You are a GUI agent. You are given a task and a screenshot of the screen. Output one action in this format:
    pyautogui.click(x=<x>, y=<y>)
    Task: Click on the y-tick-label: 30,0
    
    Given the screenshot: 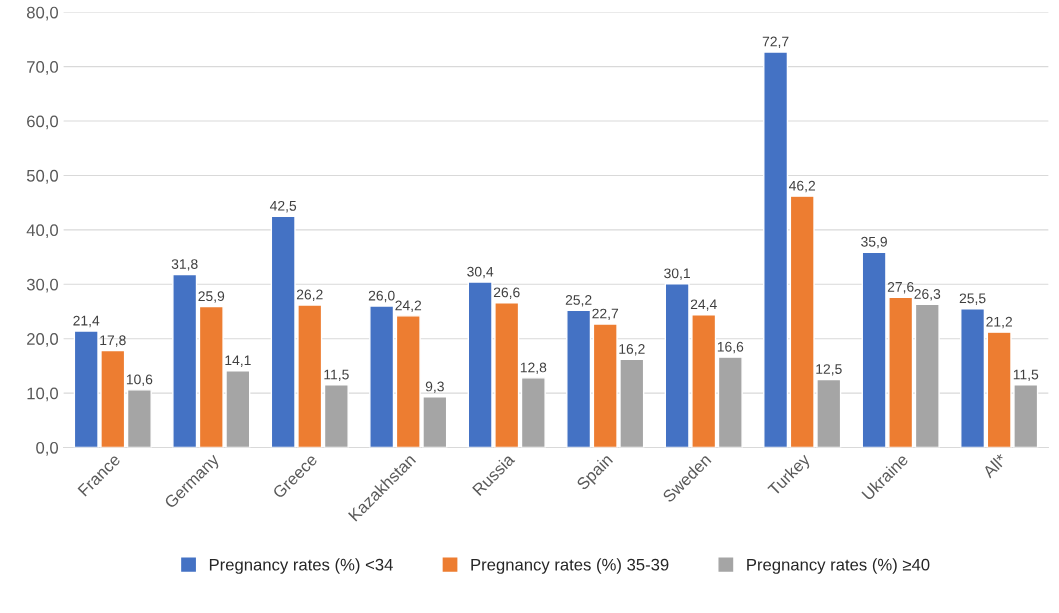 What is the action you would take?
    pyautogui.click(x=42, y=285)
    